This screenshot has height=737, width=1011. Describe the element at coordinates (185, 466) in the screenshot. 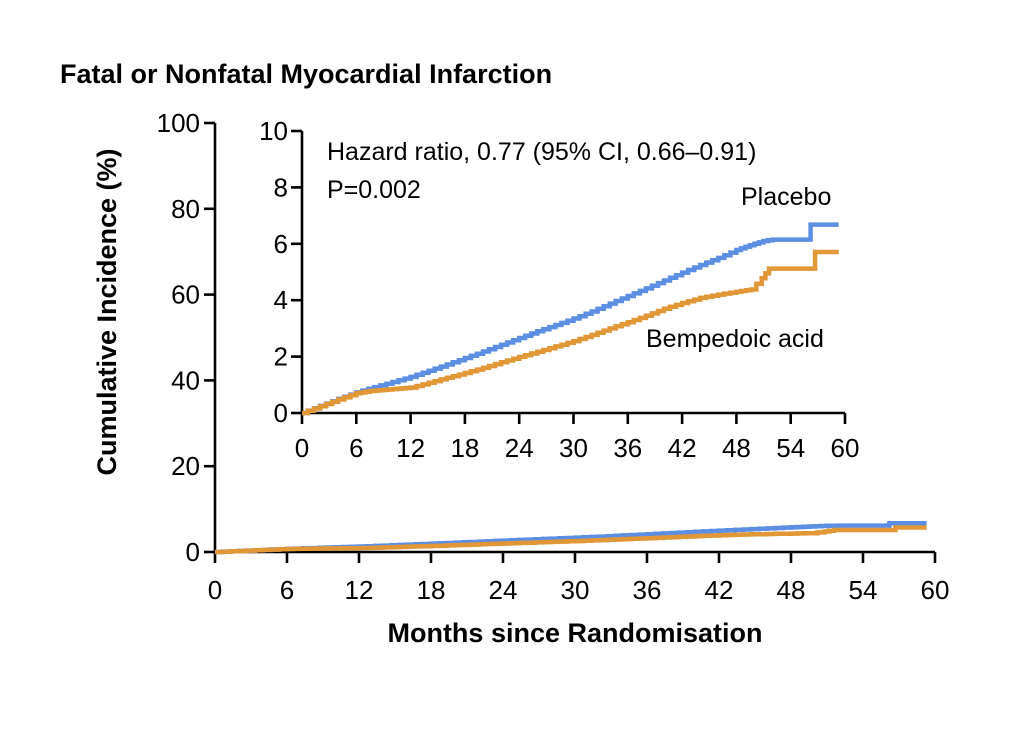

I see `y-tick-label: 20` at that location.